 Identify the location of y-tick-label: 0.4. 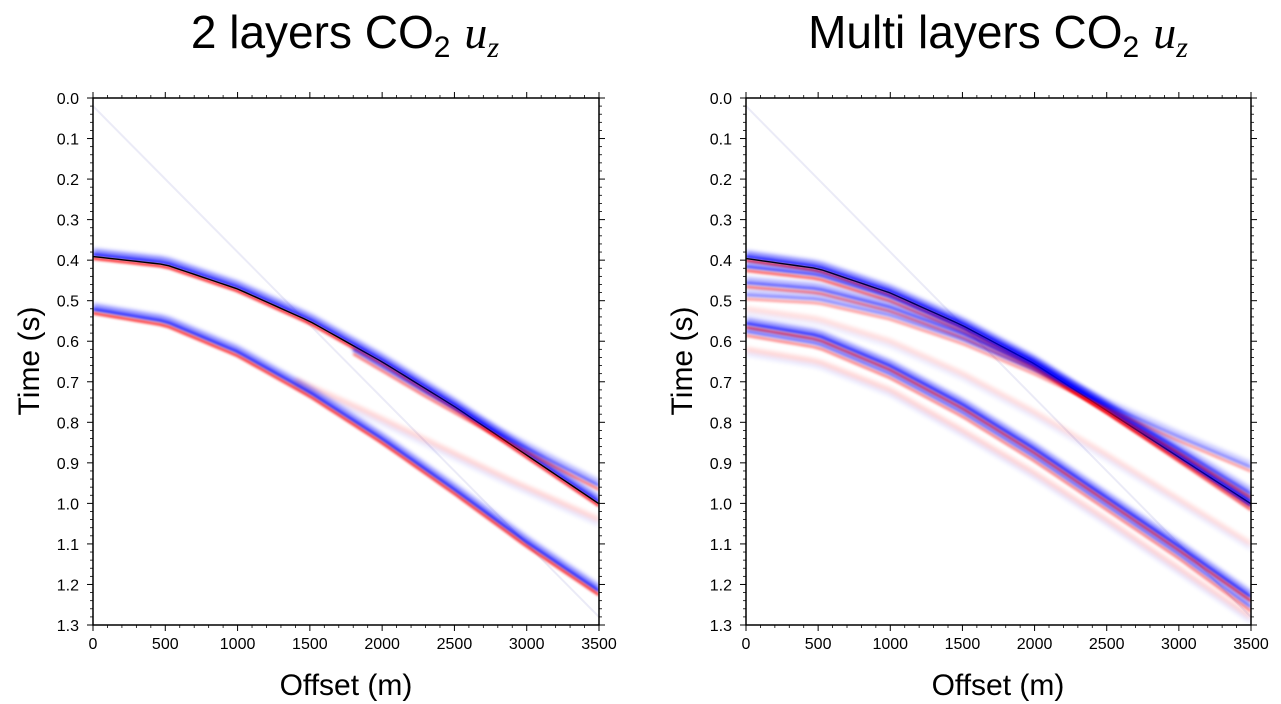
(721, 261).